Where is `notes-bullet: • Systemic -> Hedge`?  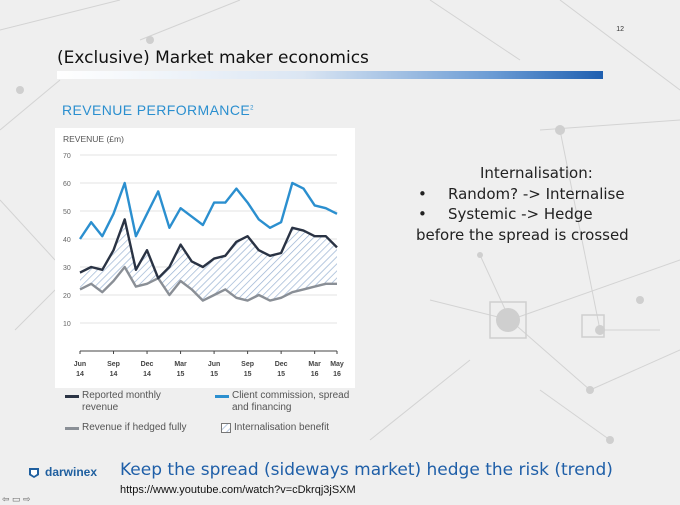 notes-bullet: • Systemic -> Hedge is located at coordinates (505, 214).